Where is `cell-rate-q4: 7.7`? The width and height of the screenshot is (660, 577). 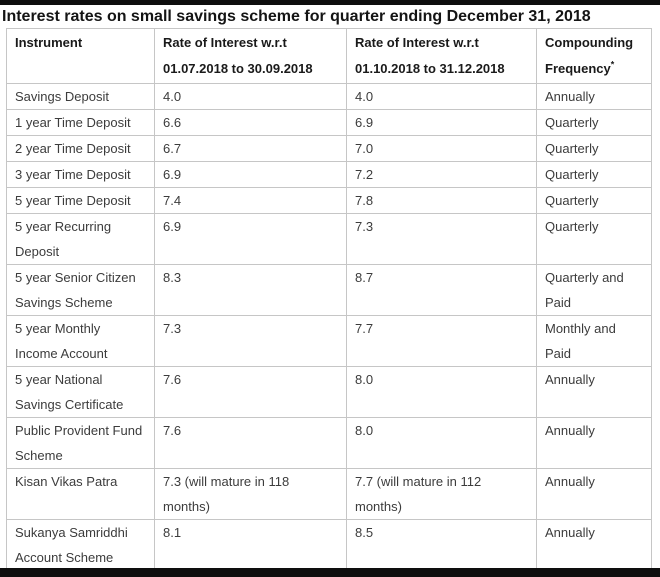
cell-rate-q4: 7.7 is located at coordinates (441, 341).